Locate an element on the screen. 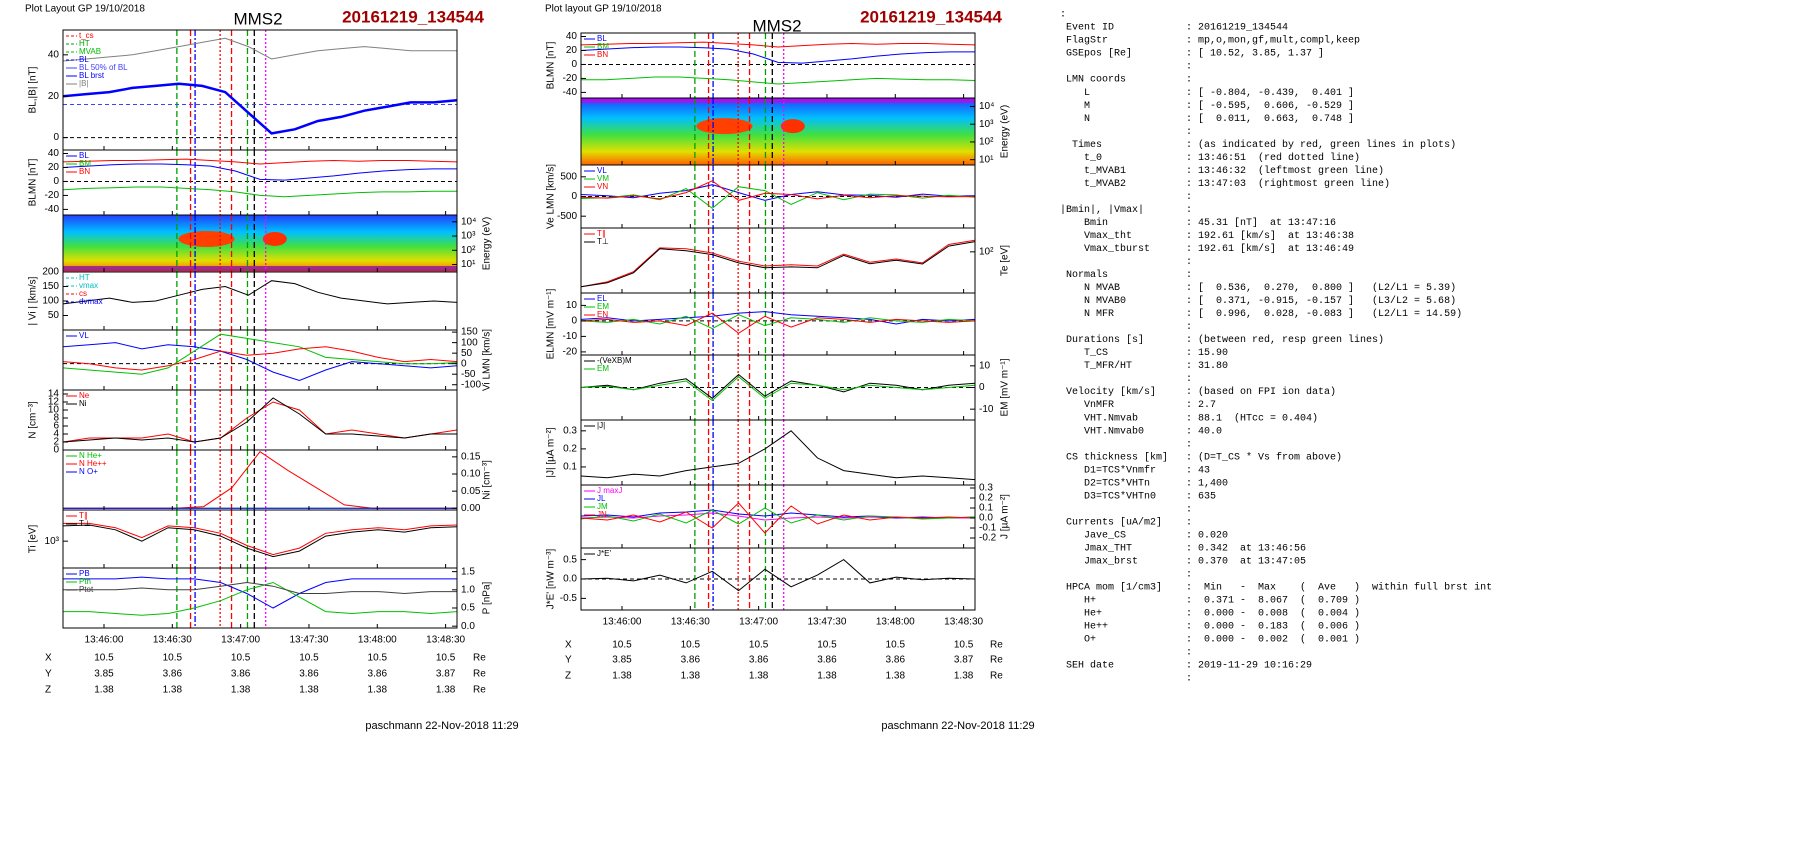 The image size is (1804, 841). position-label: X is located at coordinates (568, 645).